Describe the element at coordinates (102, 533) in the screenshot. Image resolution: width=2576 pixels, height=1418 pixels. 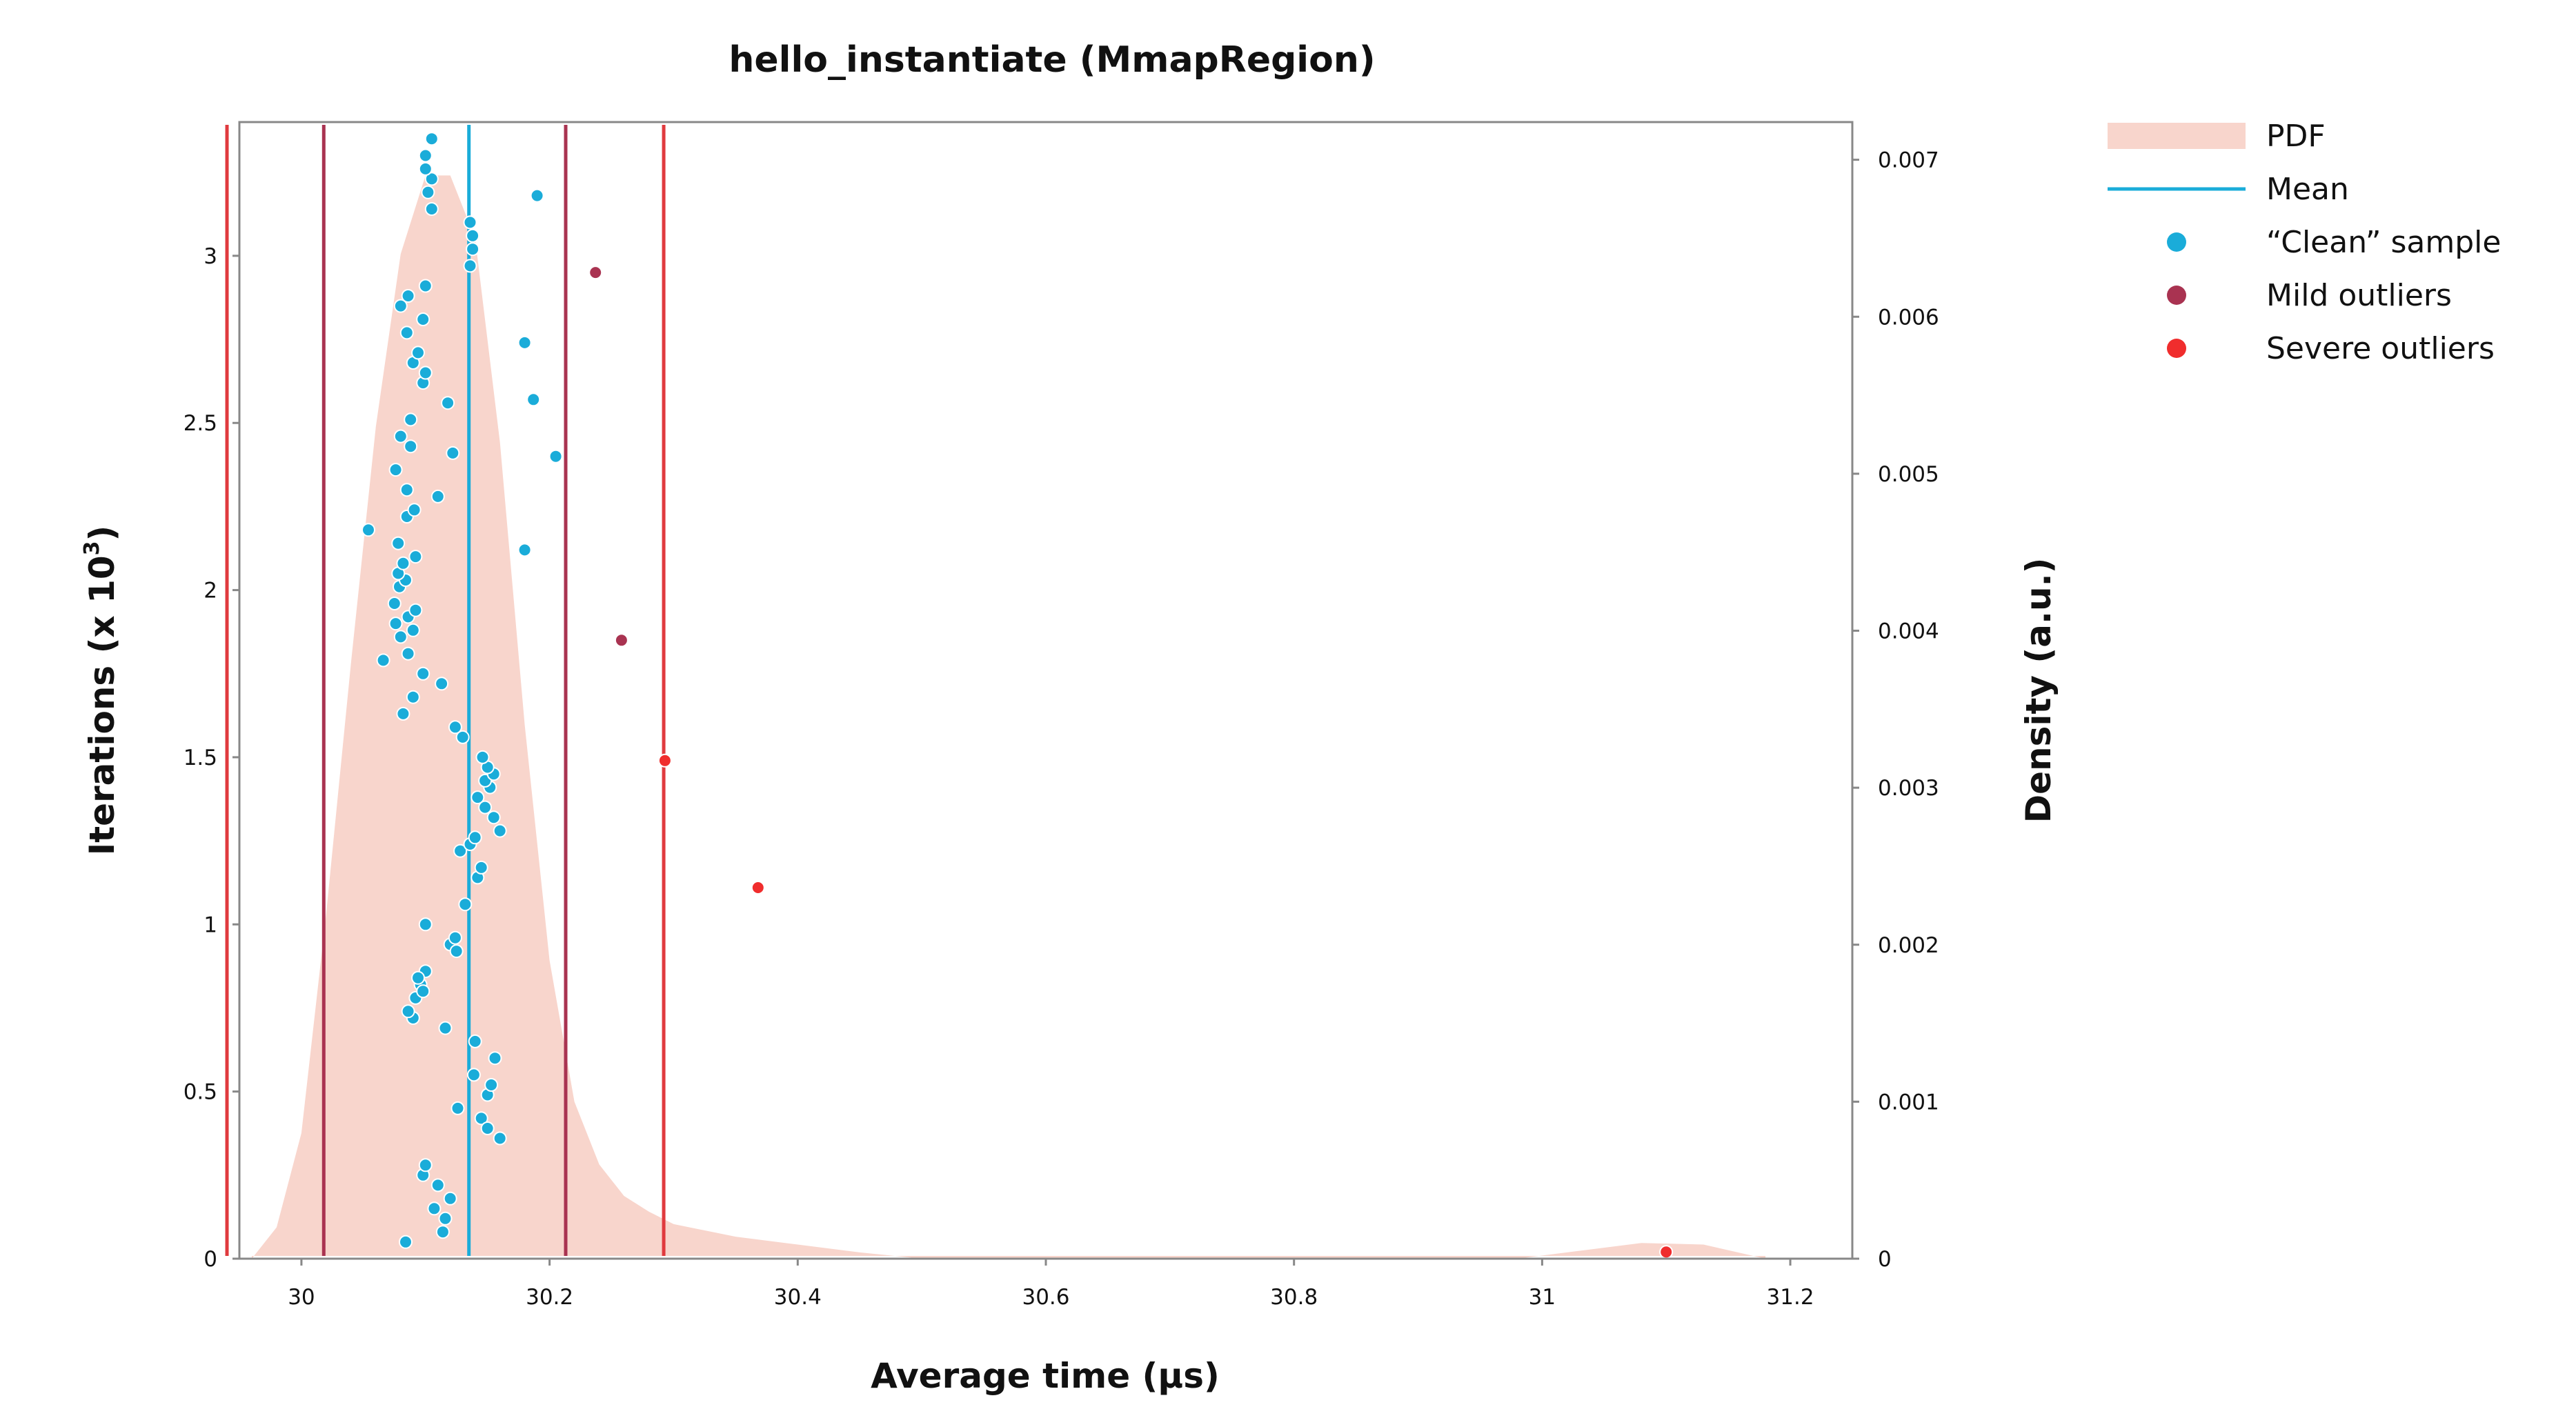
I see `y-axis-label-close: )` at that location.